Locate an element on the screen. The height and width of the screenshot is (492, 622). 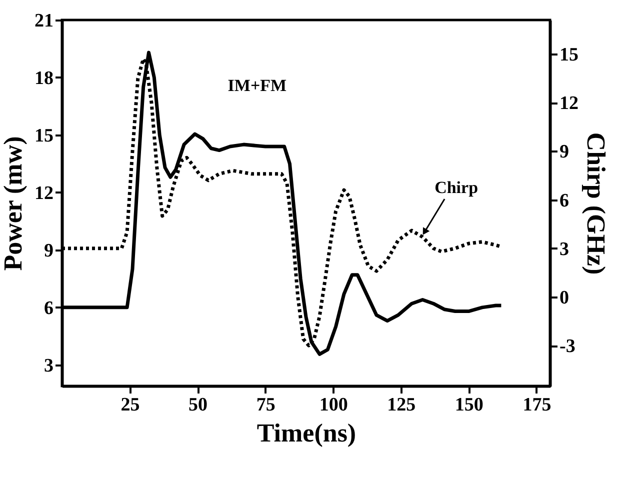
x-tick-label: 100 is located at coordinates (333, 405).